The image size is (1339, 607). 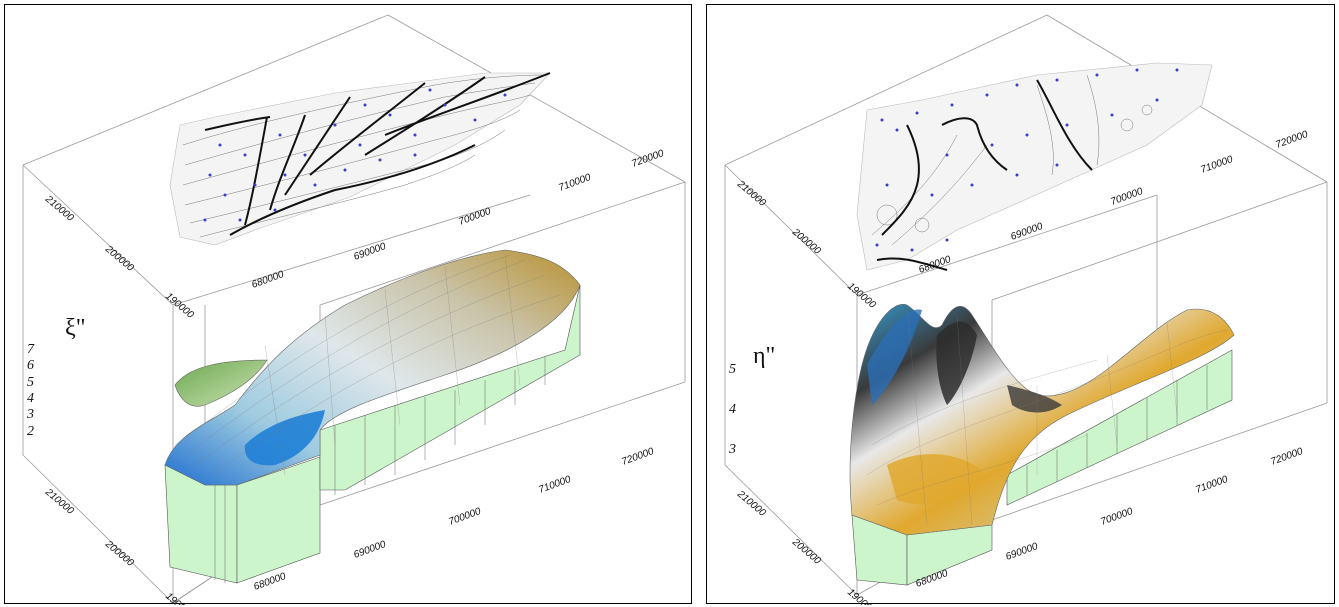 I want to click on xi-surface, so click(x=372, y=367).